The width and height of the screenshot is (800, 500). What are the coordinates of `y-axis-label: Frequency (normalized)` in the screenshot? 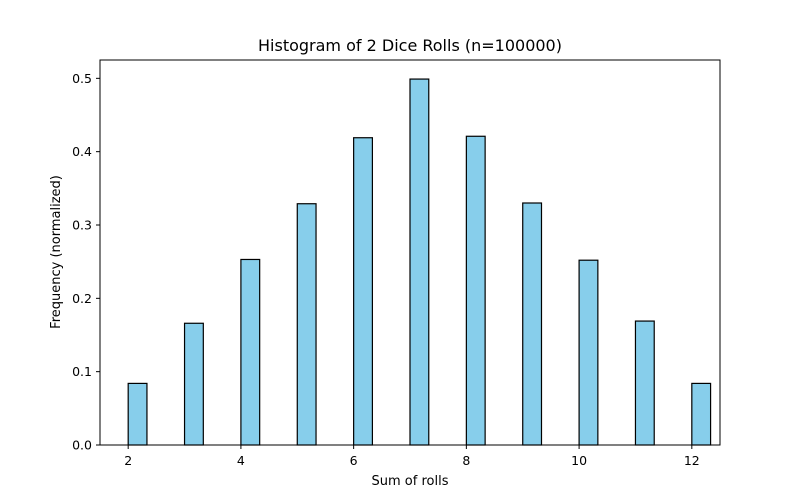 It's located at (56, 252).